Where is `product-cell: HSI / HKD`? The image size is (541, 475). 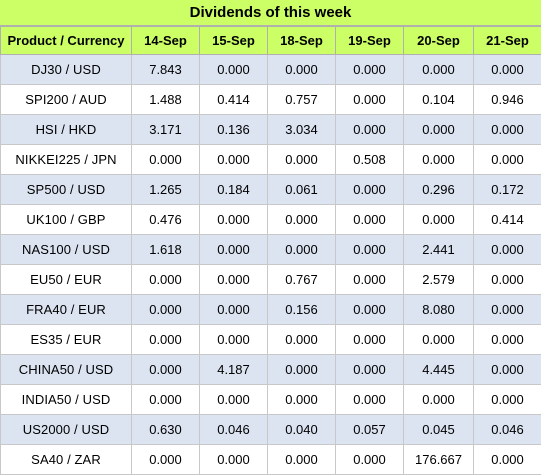
product-cell: HSI / HKD is located at coordinates (66, 130).